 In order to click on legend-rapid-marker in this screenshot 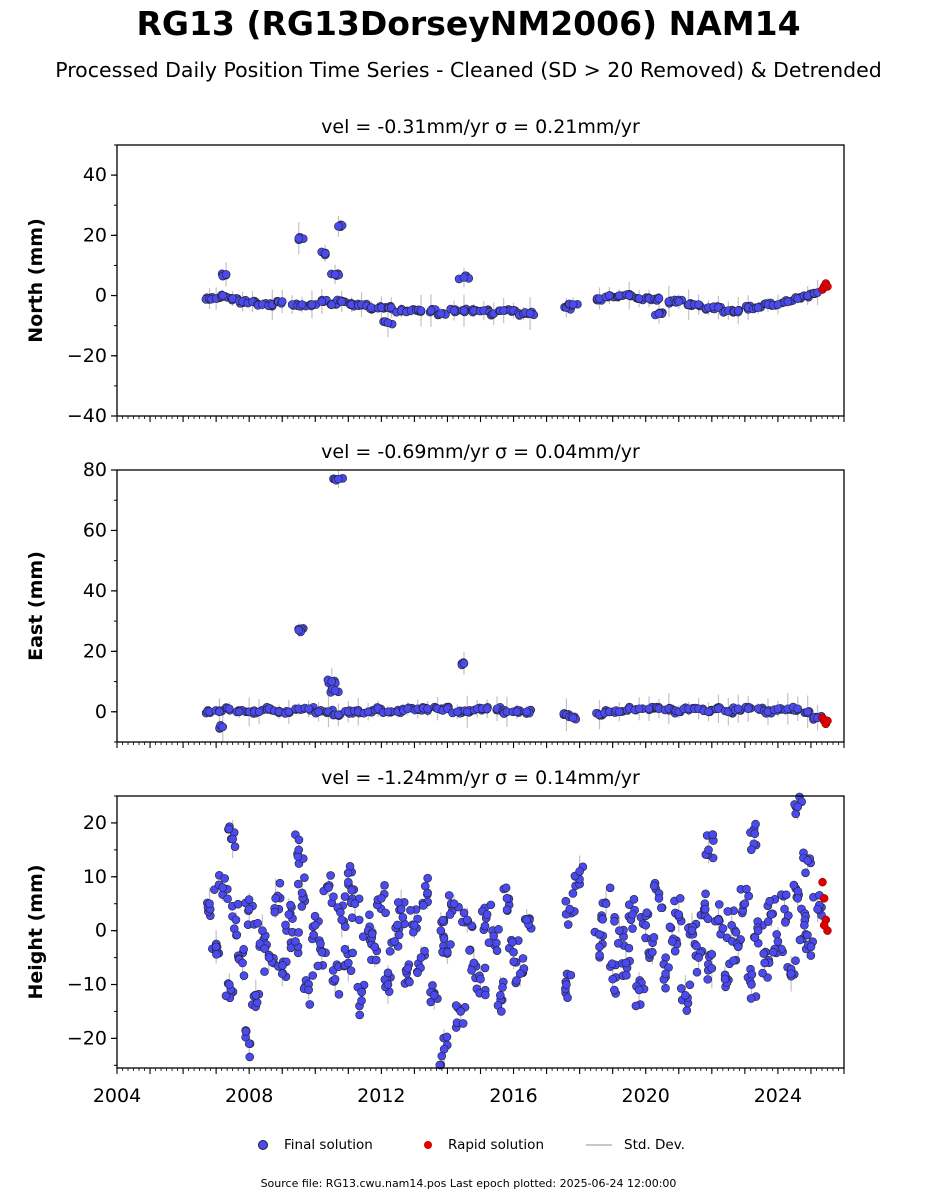, I will do `click(428, 1145)`.